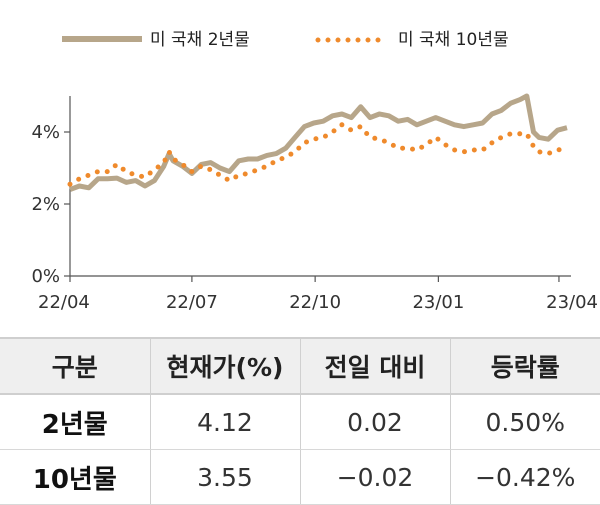 The width and height of the screenshot is (600, 505). What do you see at coordinates (200, 40) in the screenshot?
I see `legend-label-2y: 미 국채 2년물` at bounding box center [200, 40].